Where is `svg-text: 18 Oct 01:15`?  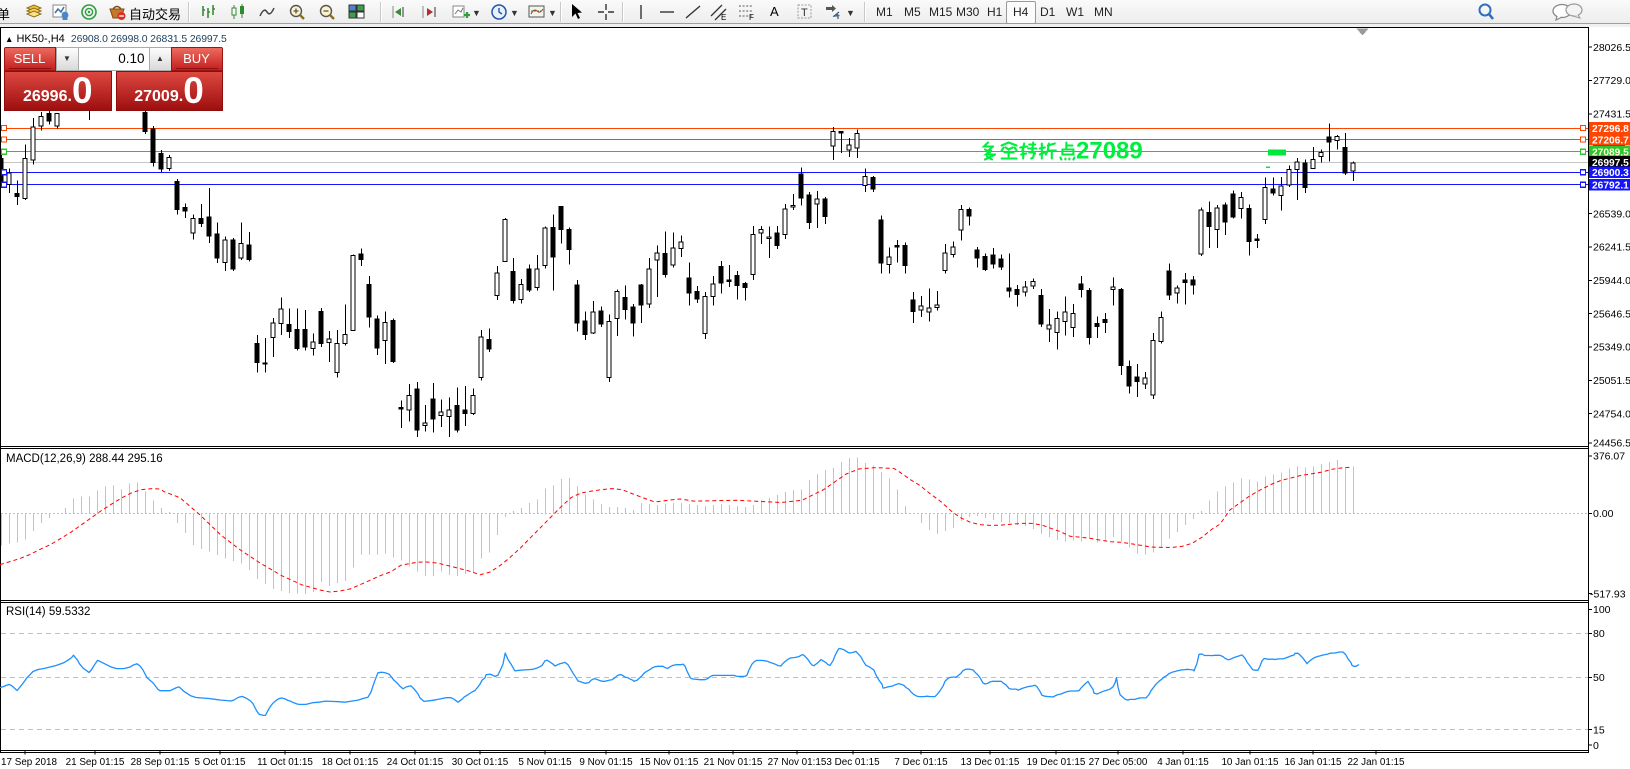 svg-text: 18 Oct 01:15 is located at coordinates (350, 762).